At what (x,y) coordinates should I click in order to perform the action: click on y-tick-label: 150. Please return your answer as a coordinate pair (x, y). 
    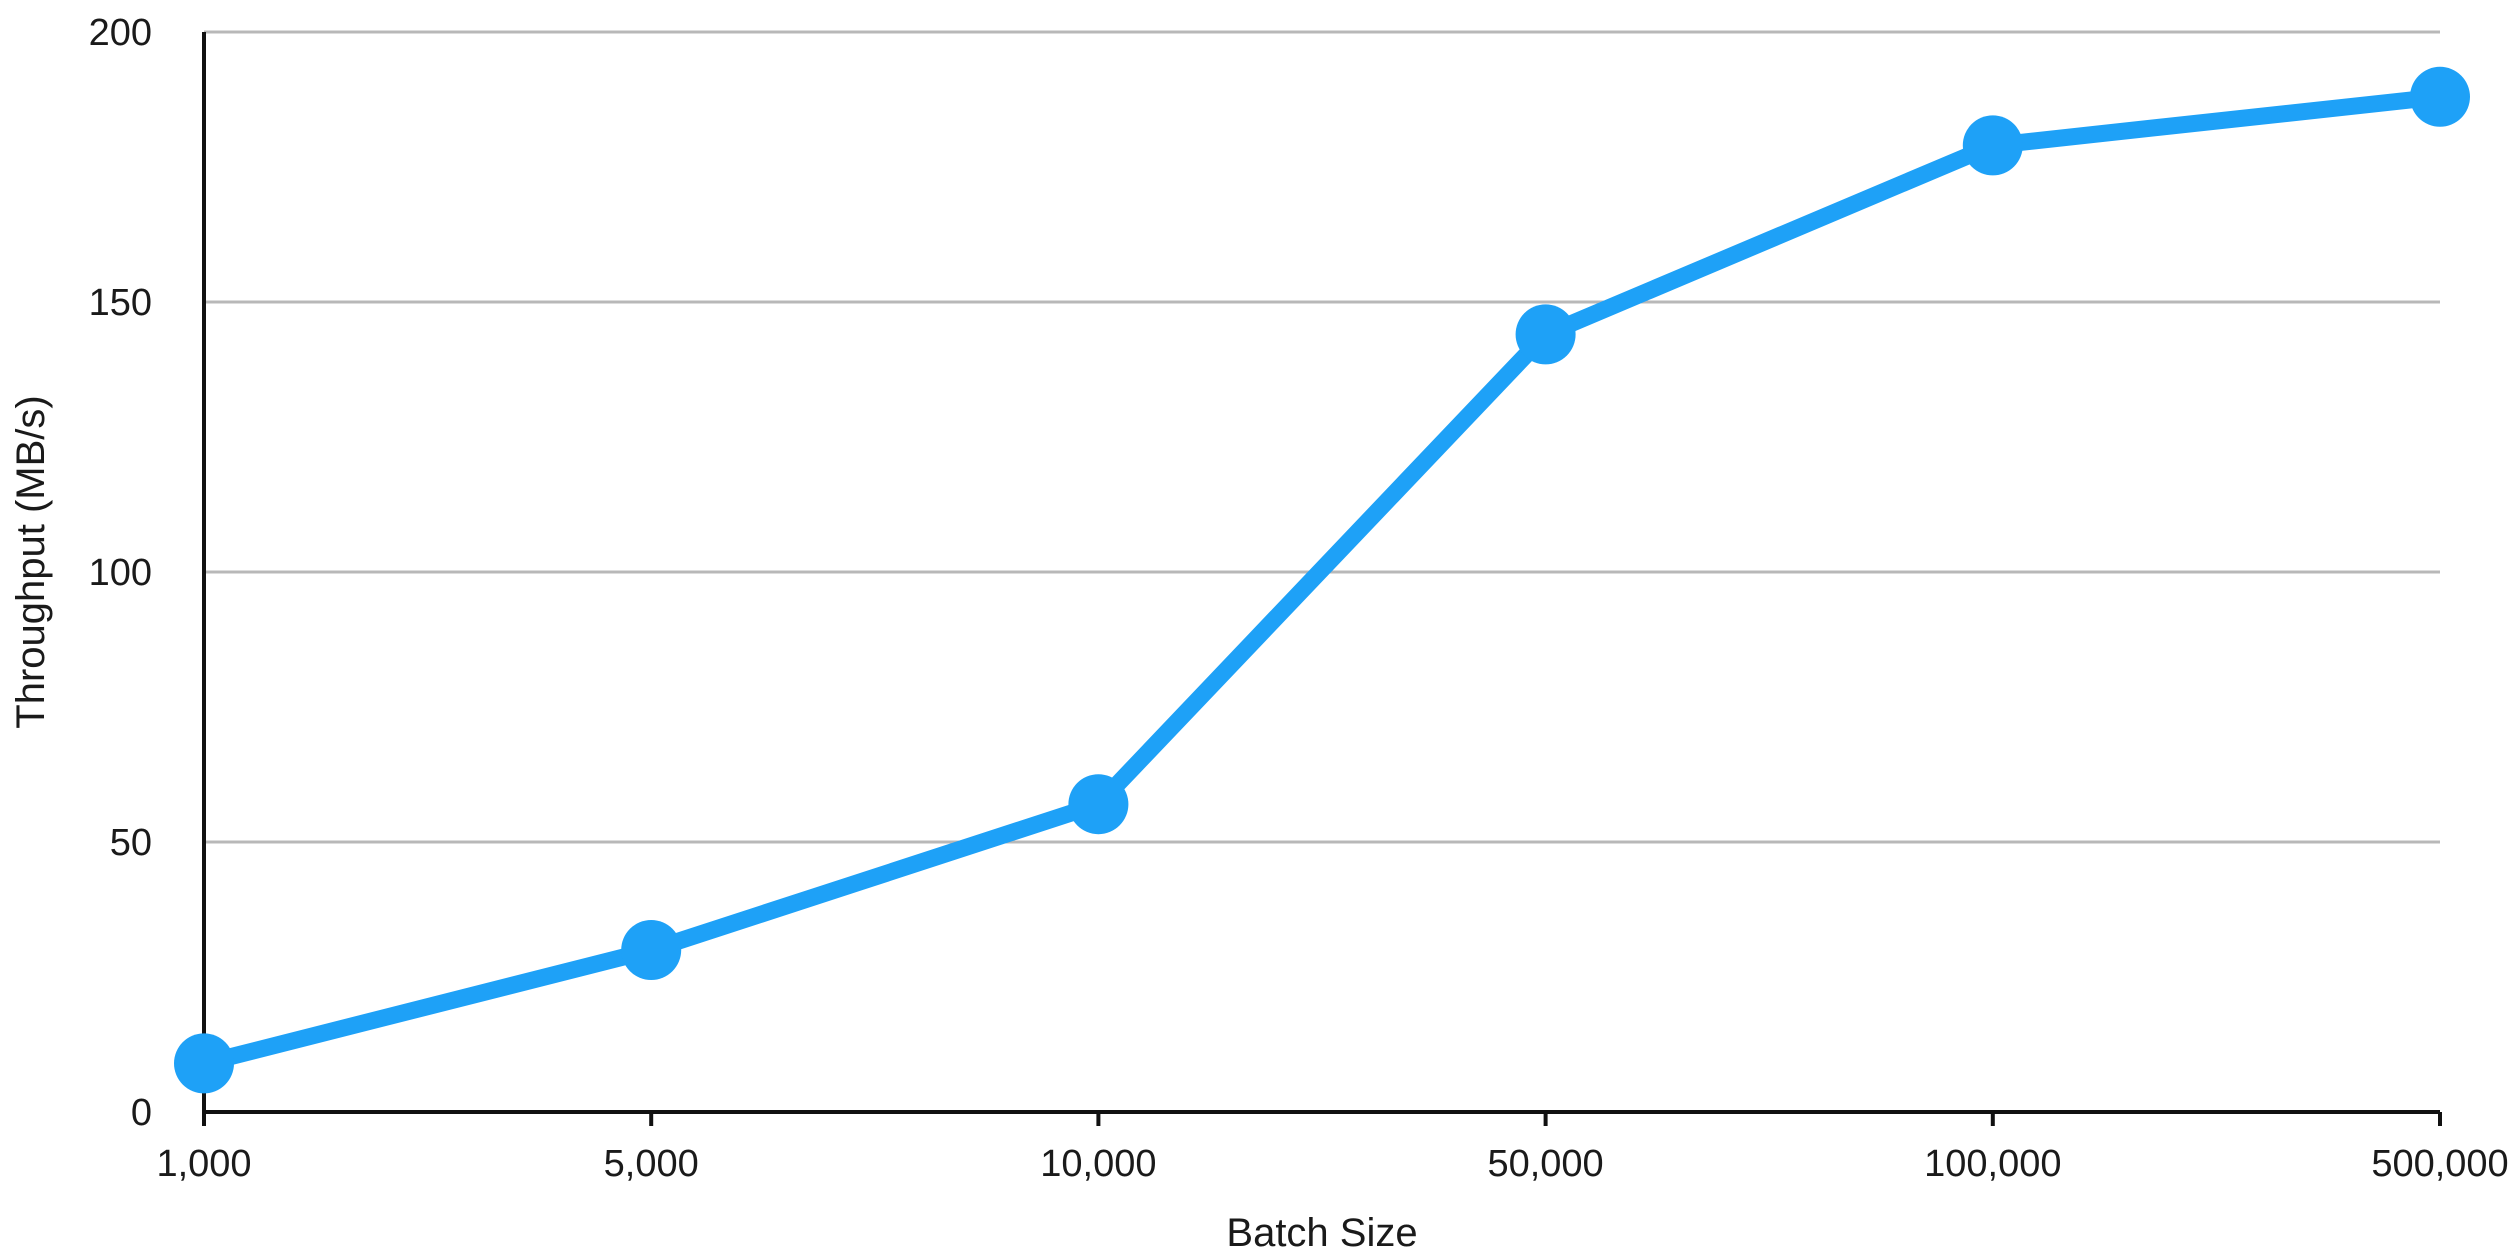
    Looking at the image, I should click on (120, 303).